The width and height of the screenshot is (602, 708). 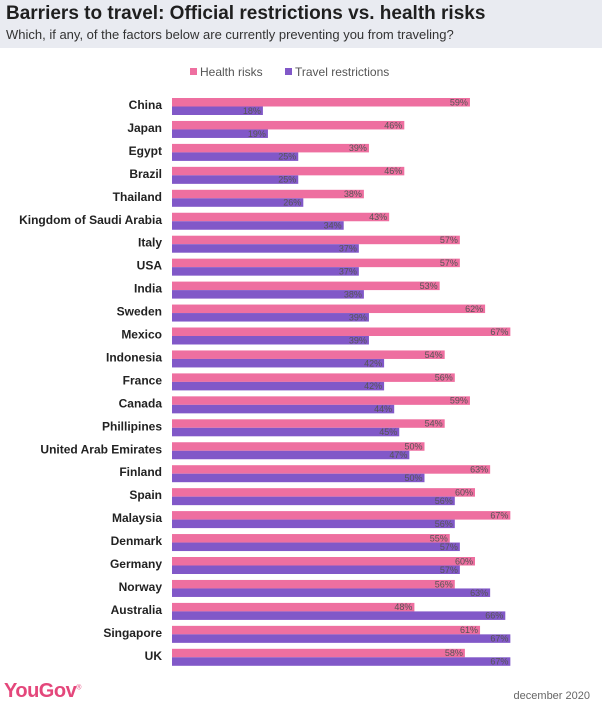 I want to click on bar-health-risks-japan, so click(x=288, y=125).